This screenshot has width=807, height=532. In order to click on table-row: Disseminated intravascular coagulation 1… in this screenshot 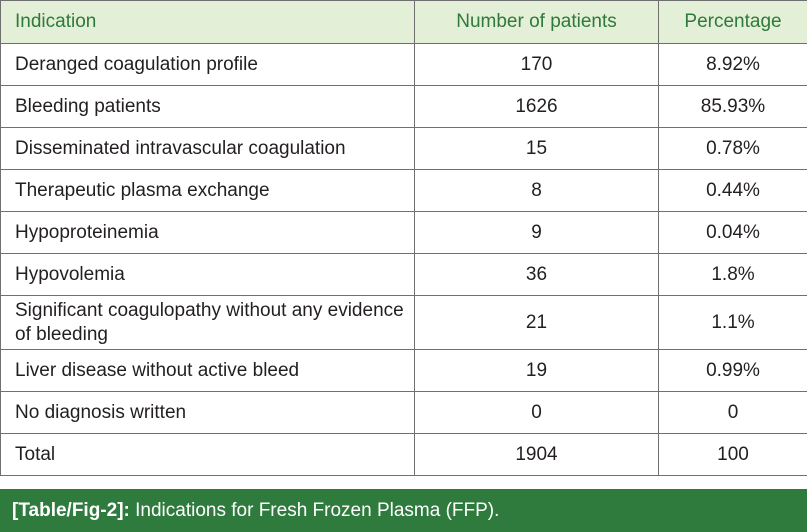, I will do `click(403, 148)`.